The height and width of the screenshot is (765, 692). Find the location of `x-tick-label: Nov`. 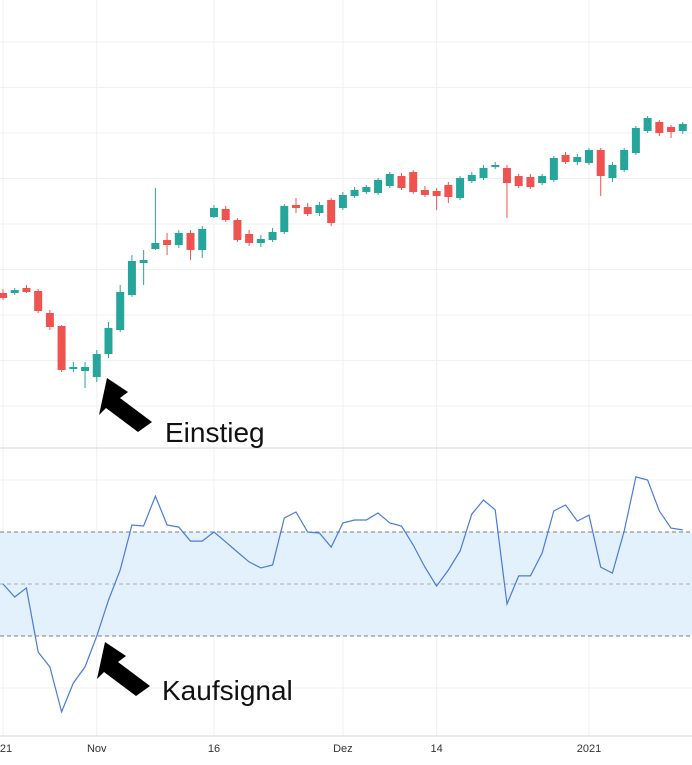

x-tick-label: Nov is located at coordinates (97, 749).